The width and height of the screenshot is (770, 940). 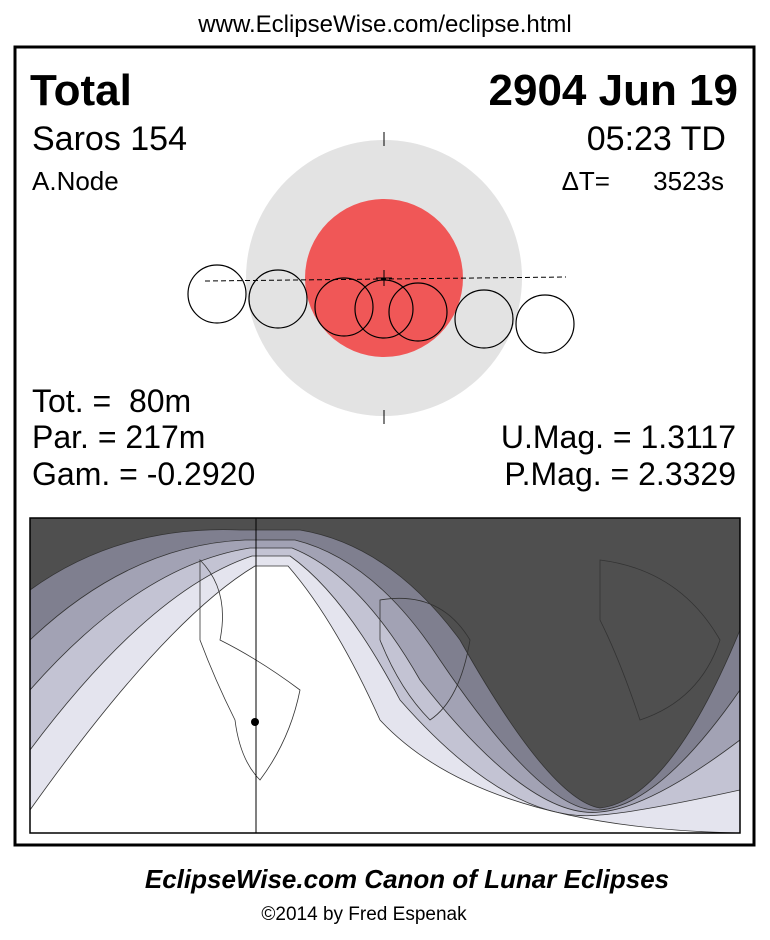 What do you see at coordinates (384, 24) in the screenshot?
I see `url: www.EclipseWise.com/eclipse.html` at bounding box center [384, 24].